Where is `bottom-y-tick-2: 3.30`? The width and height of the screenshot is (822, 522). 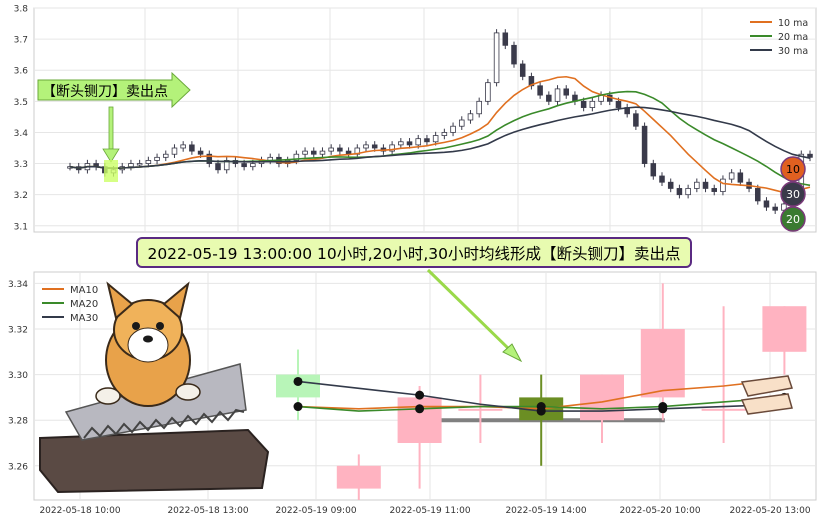 bottom-y-tick-2: 3.30 is located at coordinates (18, 376).